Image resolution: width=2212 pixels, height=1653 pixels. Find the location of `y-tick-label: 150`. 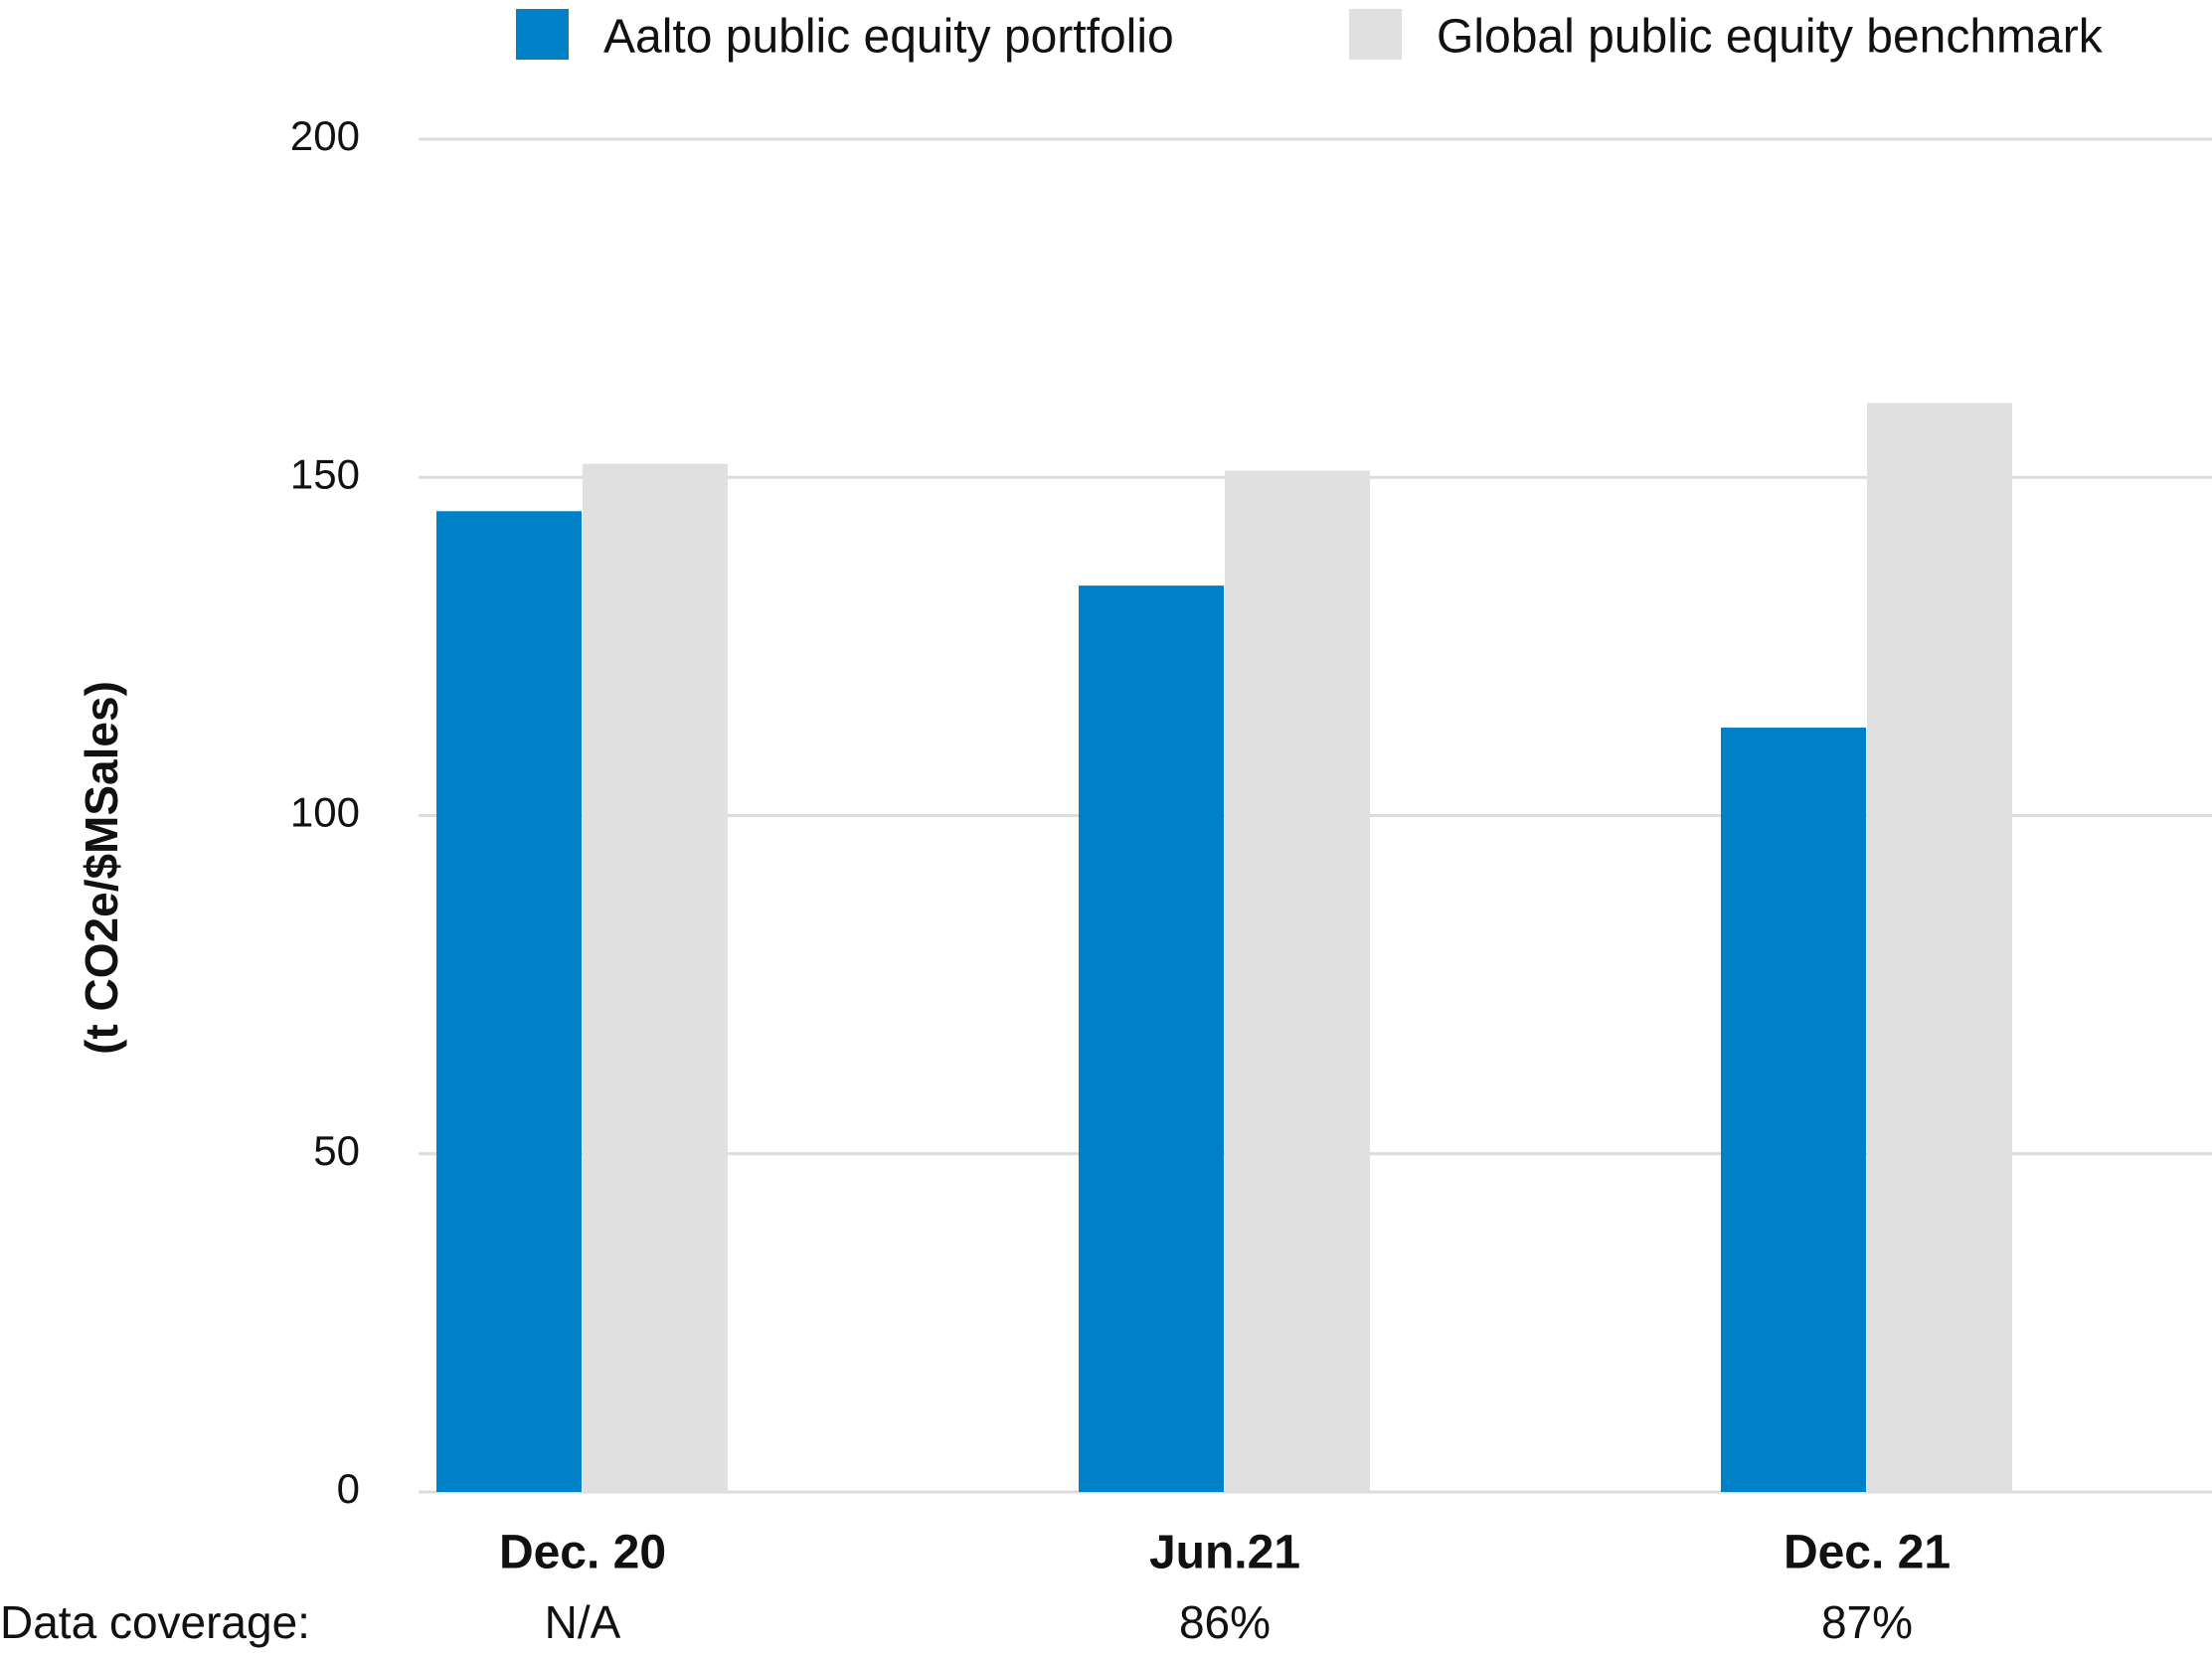

y-tick-label: 150 is located at coordinates (325, 473).